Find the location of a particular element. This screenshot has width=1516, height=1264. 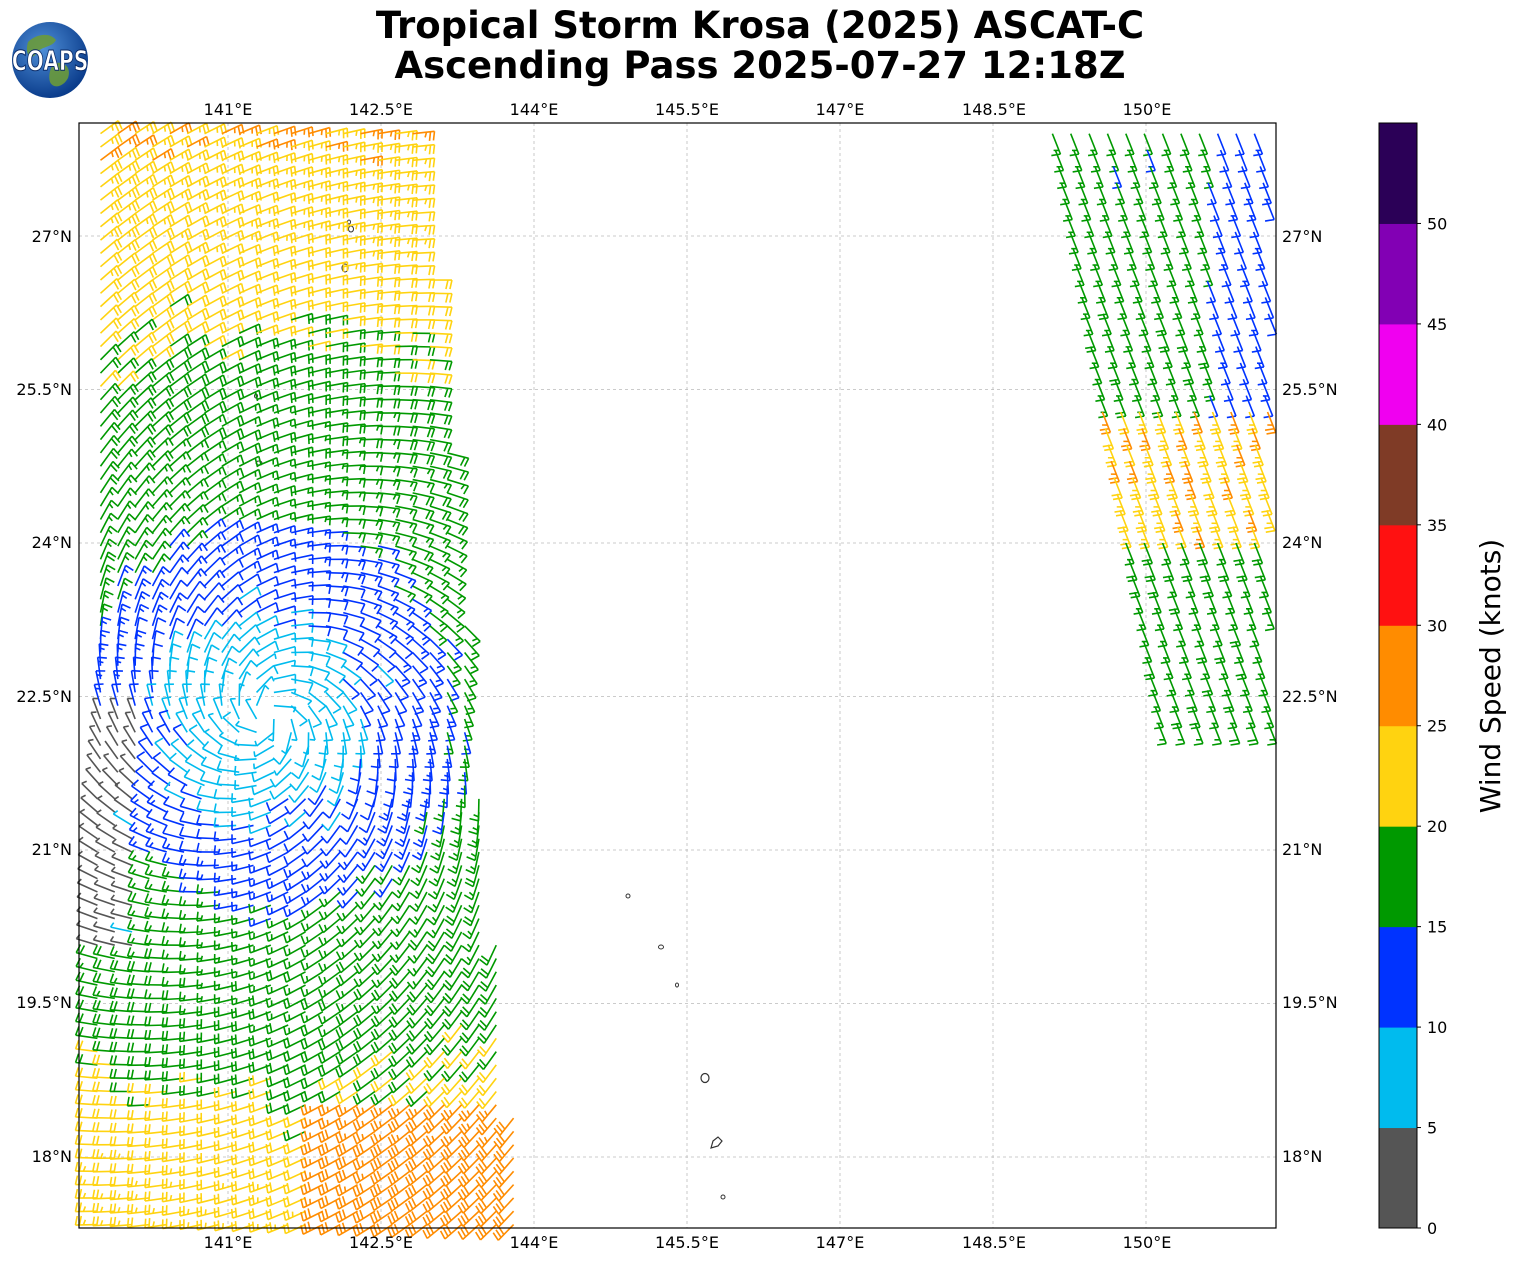

lat-tick-label: 19.5°N is located at coordinates (1310, 1002).